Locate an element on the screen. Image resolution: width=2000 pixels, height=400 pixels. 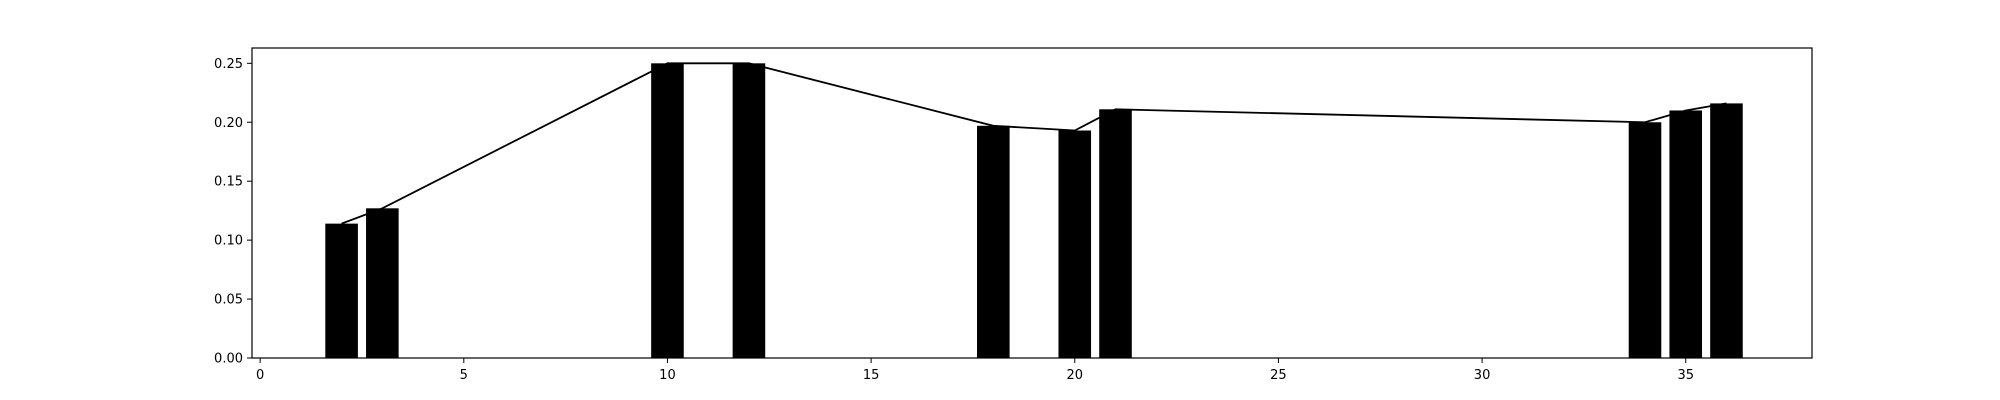
x-axis: 0 5 10 15 20 25 30 35 is located at coordinates (975, 370).